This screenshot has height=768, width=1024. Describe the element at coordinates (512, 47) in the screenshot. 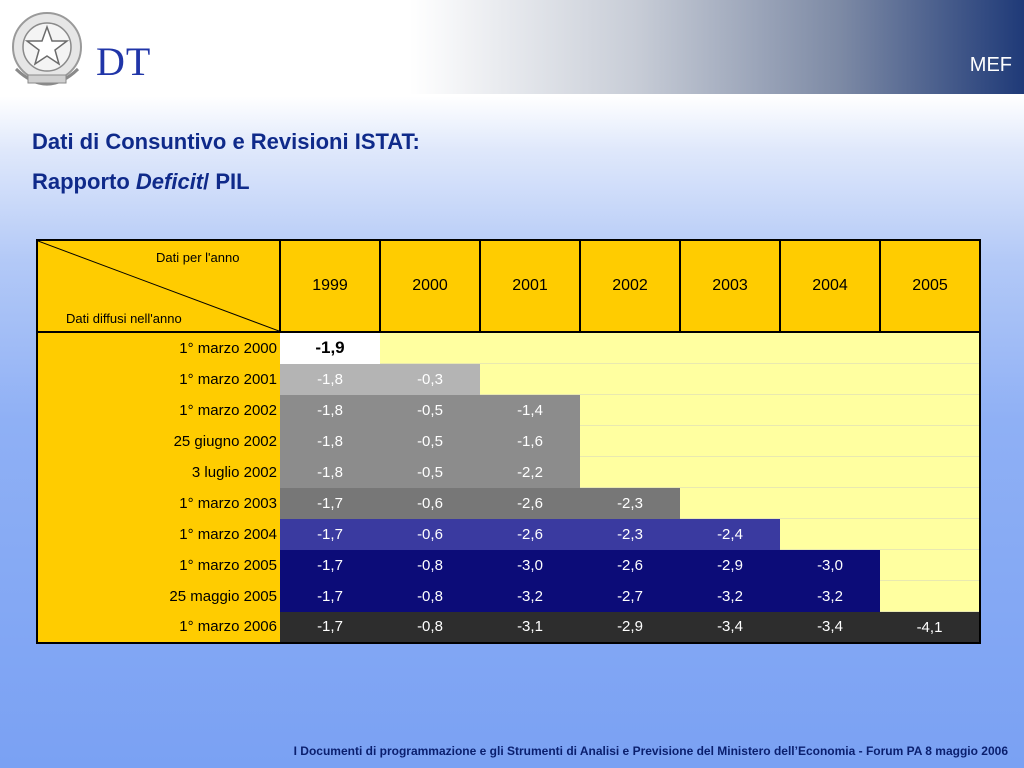

I see `slide-header` at that location.